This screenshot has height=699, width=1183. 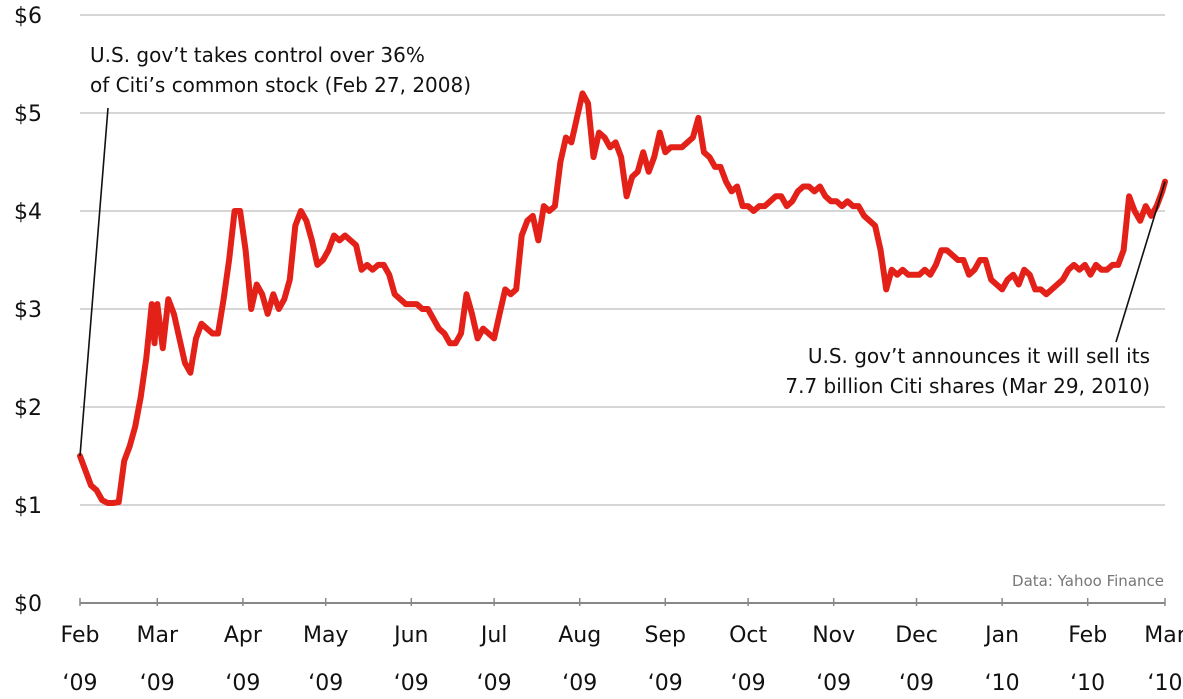 I want to click on x-tick-month: Feb, so click(x=1087, y=635).